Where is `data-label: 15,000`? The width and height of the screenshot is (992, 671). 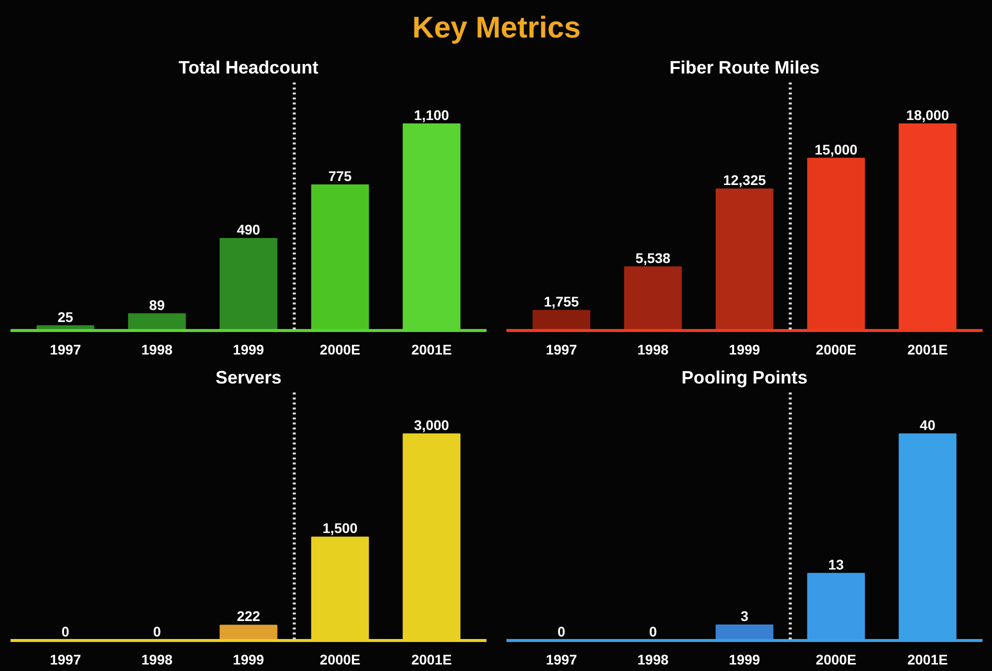
data-label: 15,000 is located at coordinates (836, 149).